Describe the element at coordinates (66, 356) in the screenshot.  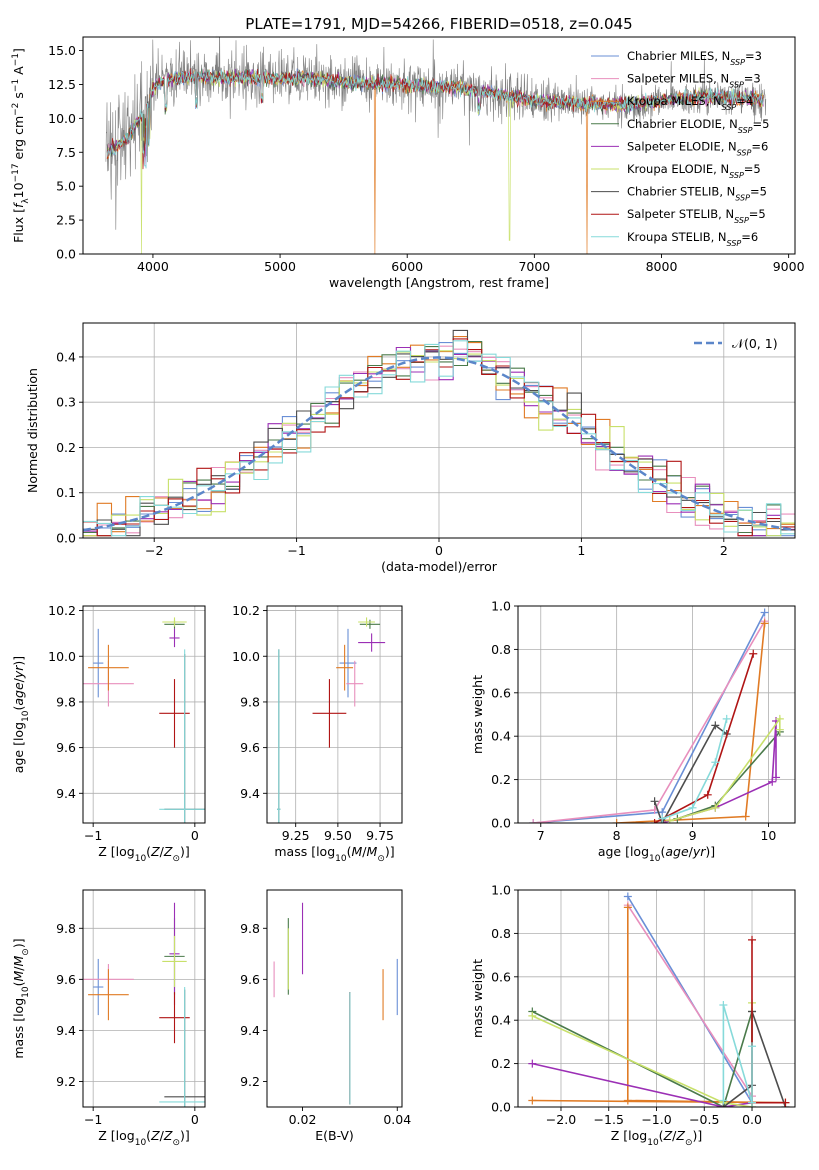
I see `y-tick-label: 0.4` at that location.